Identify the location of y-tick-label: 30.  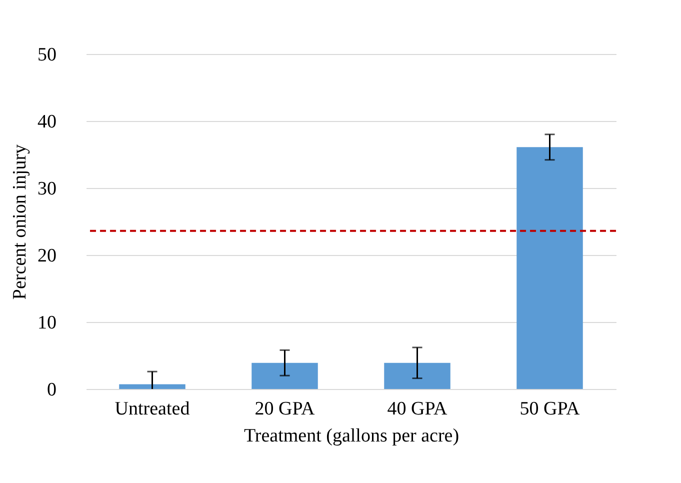
(47, 189).